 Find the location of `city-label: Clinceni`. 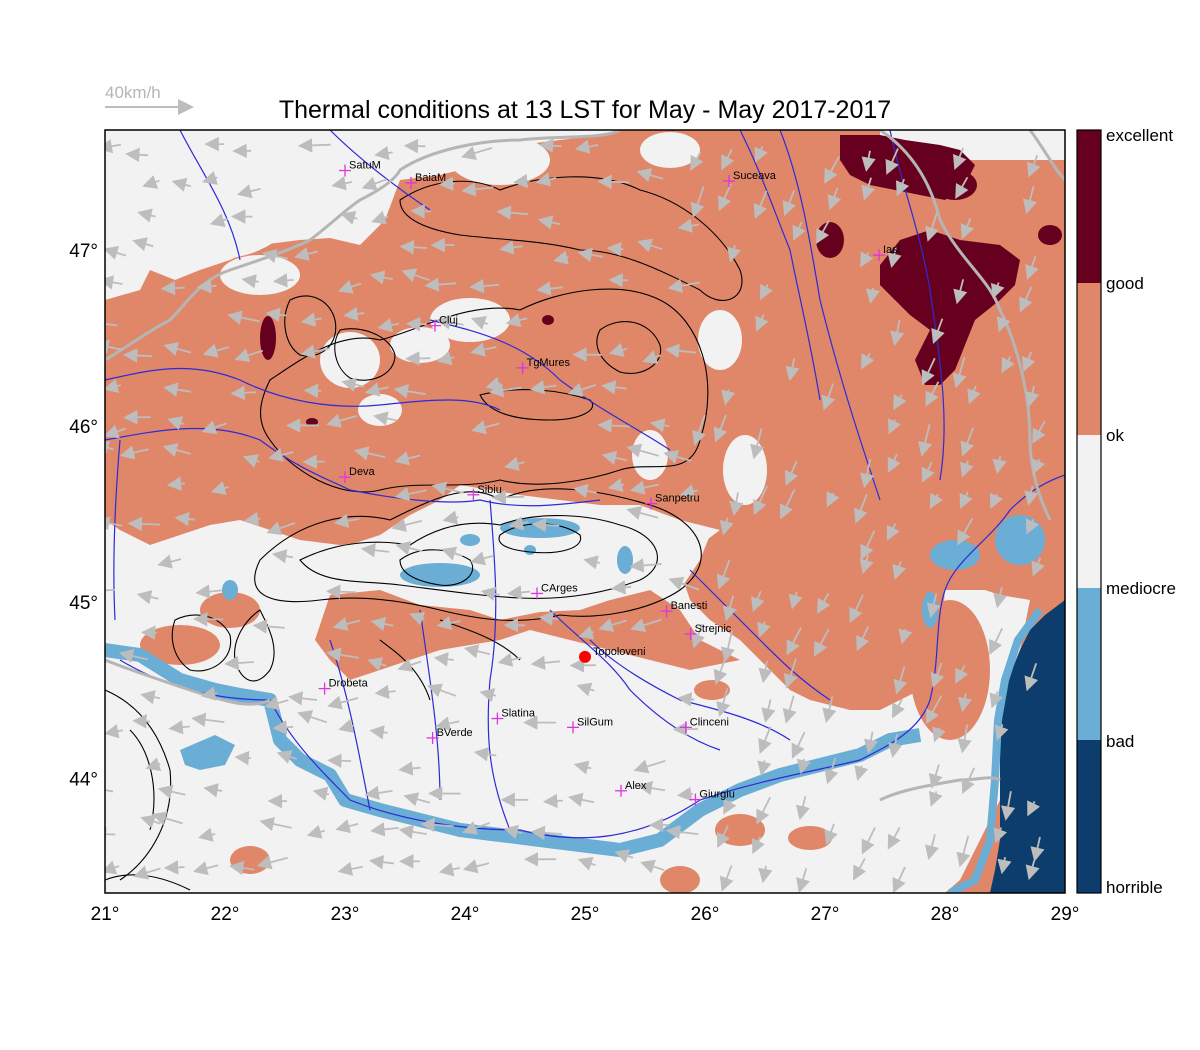

city-label: Clinceni is located at coordinates (709, 722).